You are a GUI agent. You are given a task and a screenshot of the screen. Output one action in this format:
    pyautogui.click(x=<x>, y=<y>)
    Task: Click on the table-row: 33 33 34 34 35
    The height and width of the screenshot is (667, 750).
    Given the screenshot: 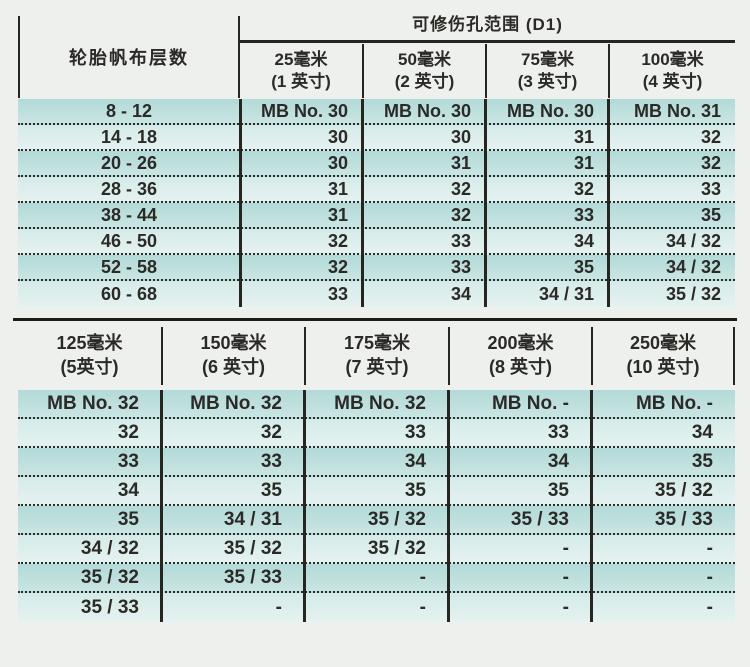 What is the action you would take?
    pyautogui.click(x=376, y=462)
    